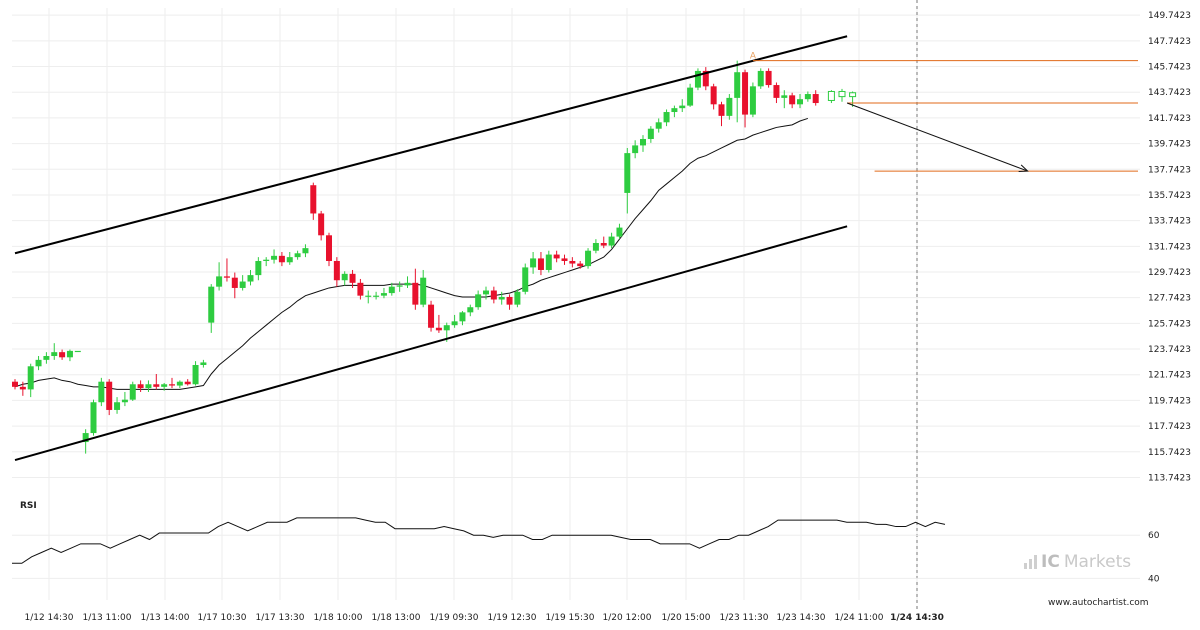 Image resolution: width=1200 pixels, height=630 pixels. Describe the element at coordinates (1169, 401) in the screenshot. I see `price-tick-label: 119.7423` at that location.